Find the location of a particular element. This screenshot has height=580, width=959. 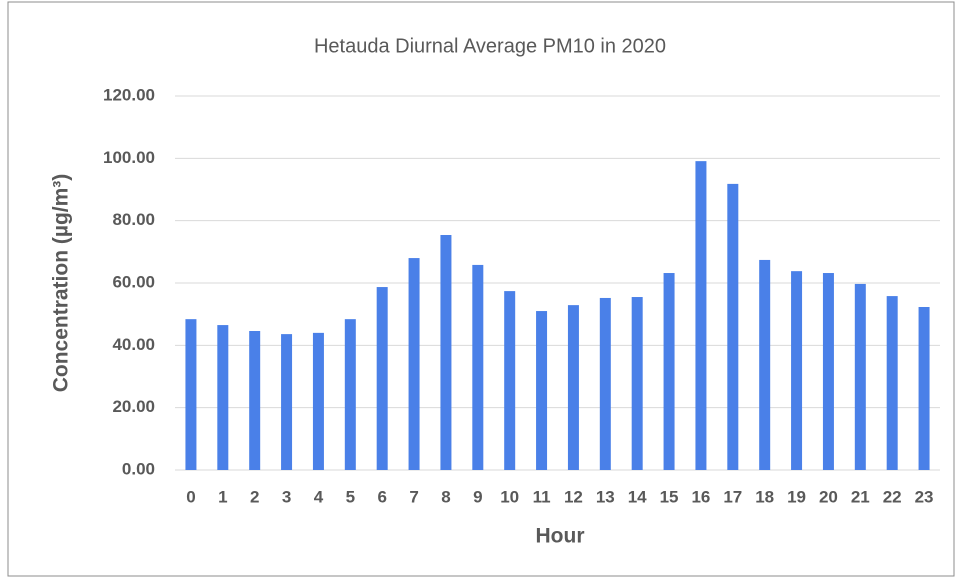

y-axis-title: Concentration (µg/m³) is located at coordinates (61, 283).